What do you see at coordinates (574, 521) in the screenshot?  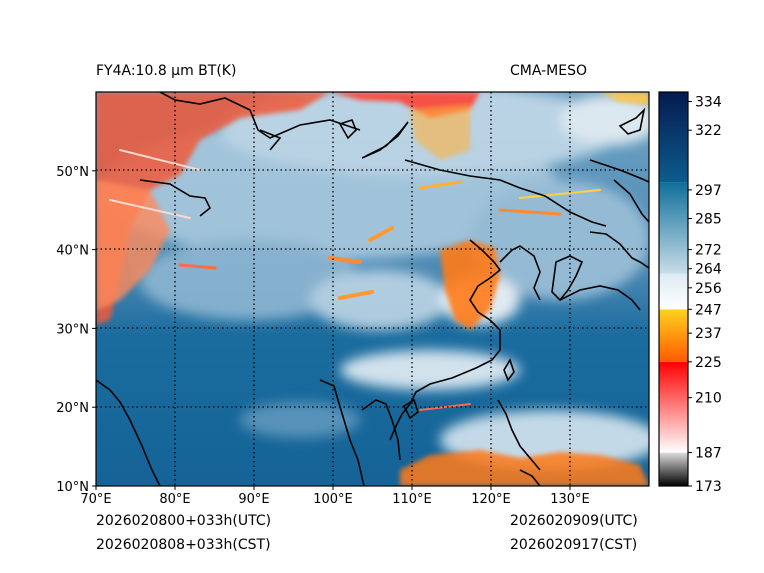 I see `valid-time-utc: 2026020909(UTC)` at bounding box center [574, 521].